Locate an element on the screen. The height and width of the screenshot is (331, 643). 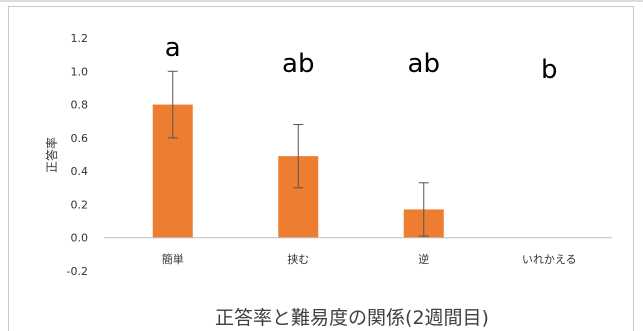
x-category-label: 挟む is located at coordinates (298, 259).